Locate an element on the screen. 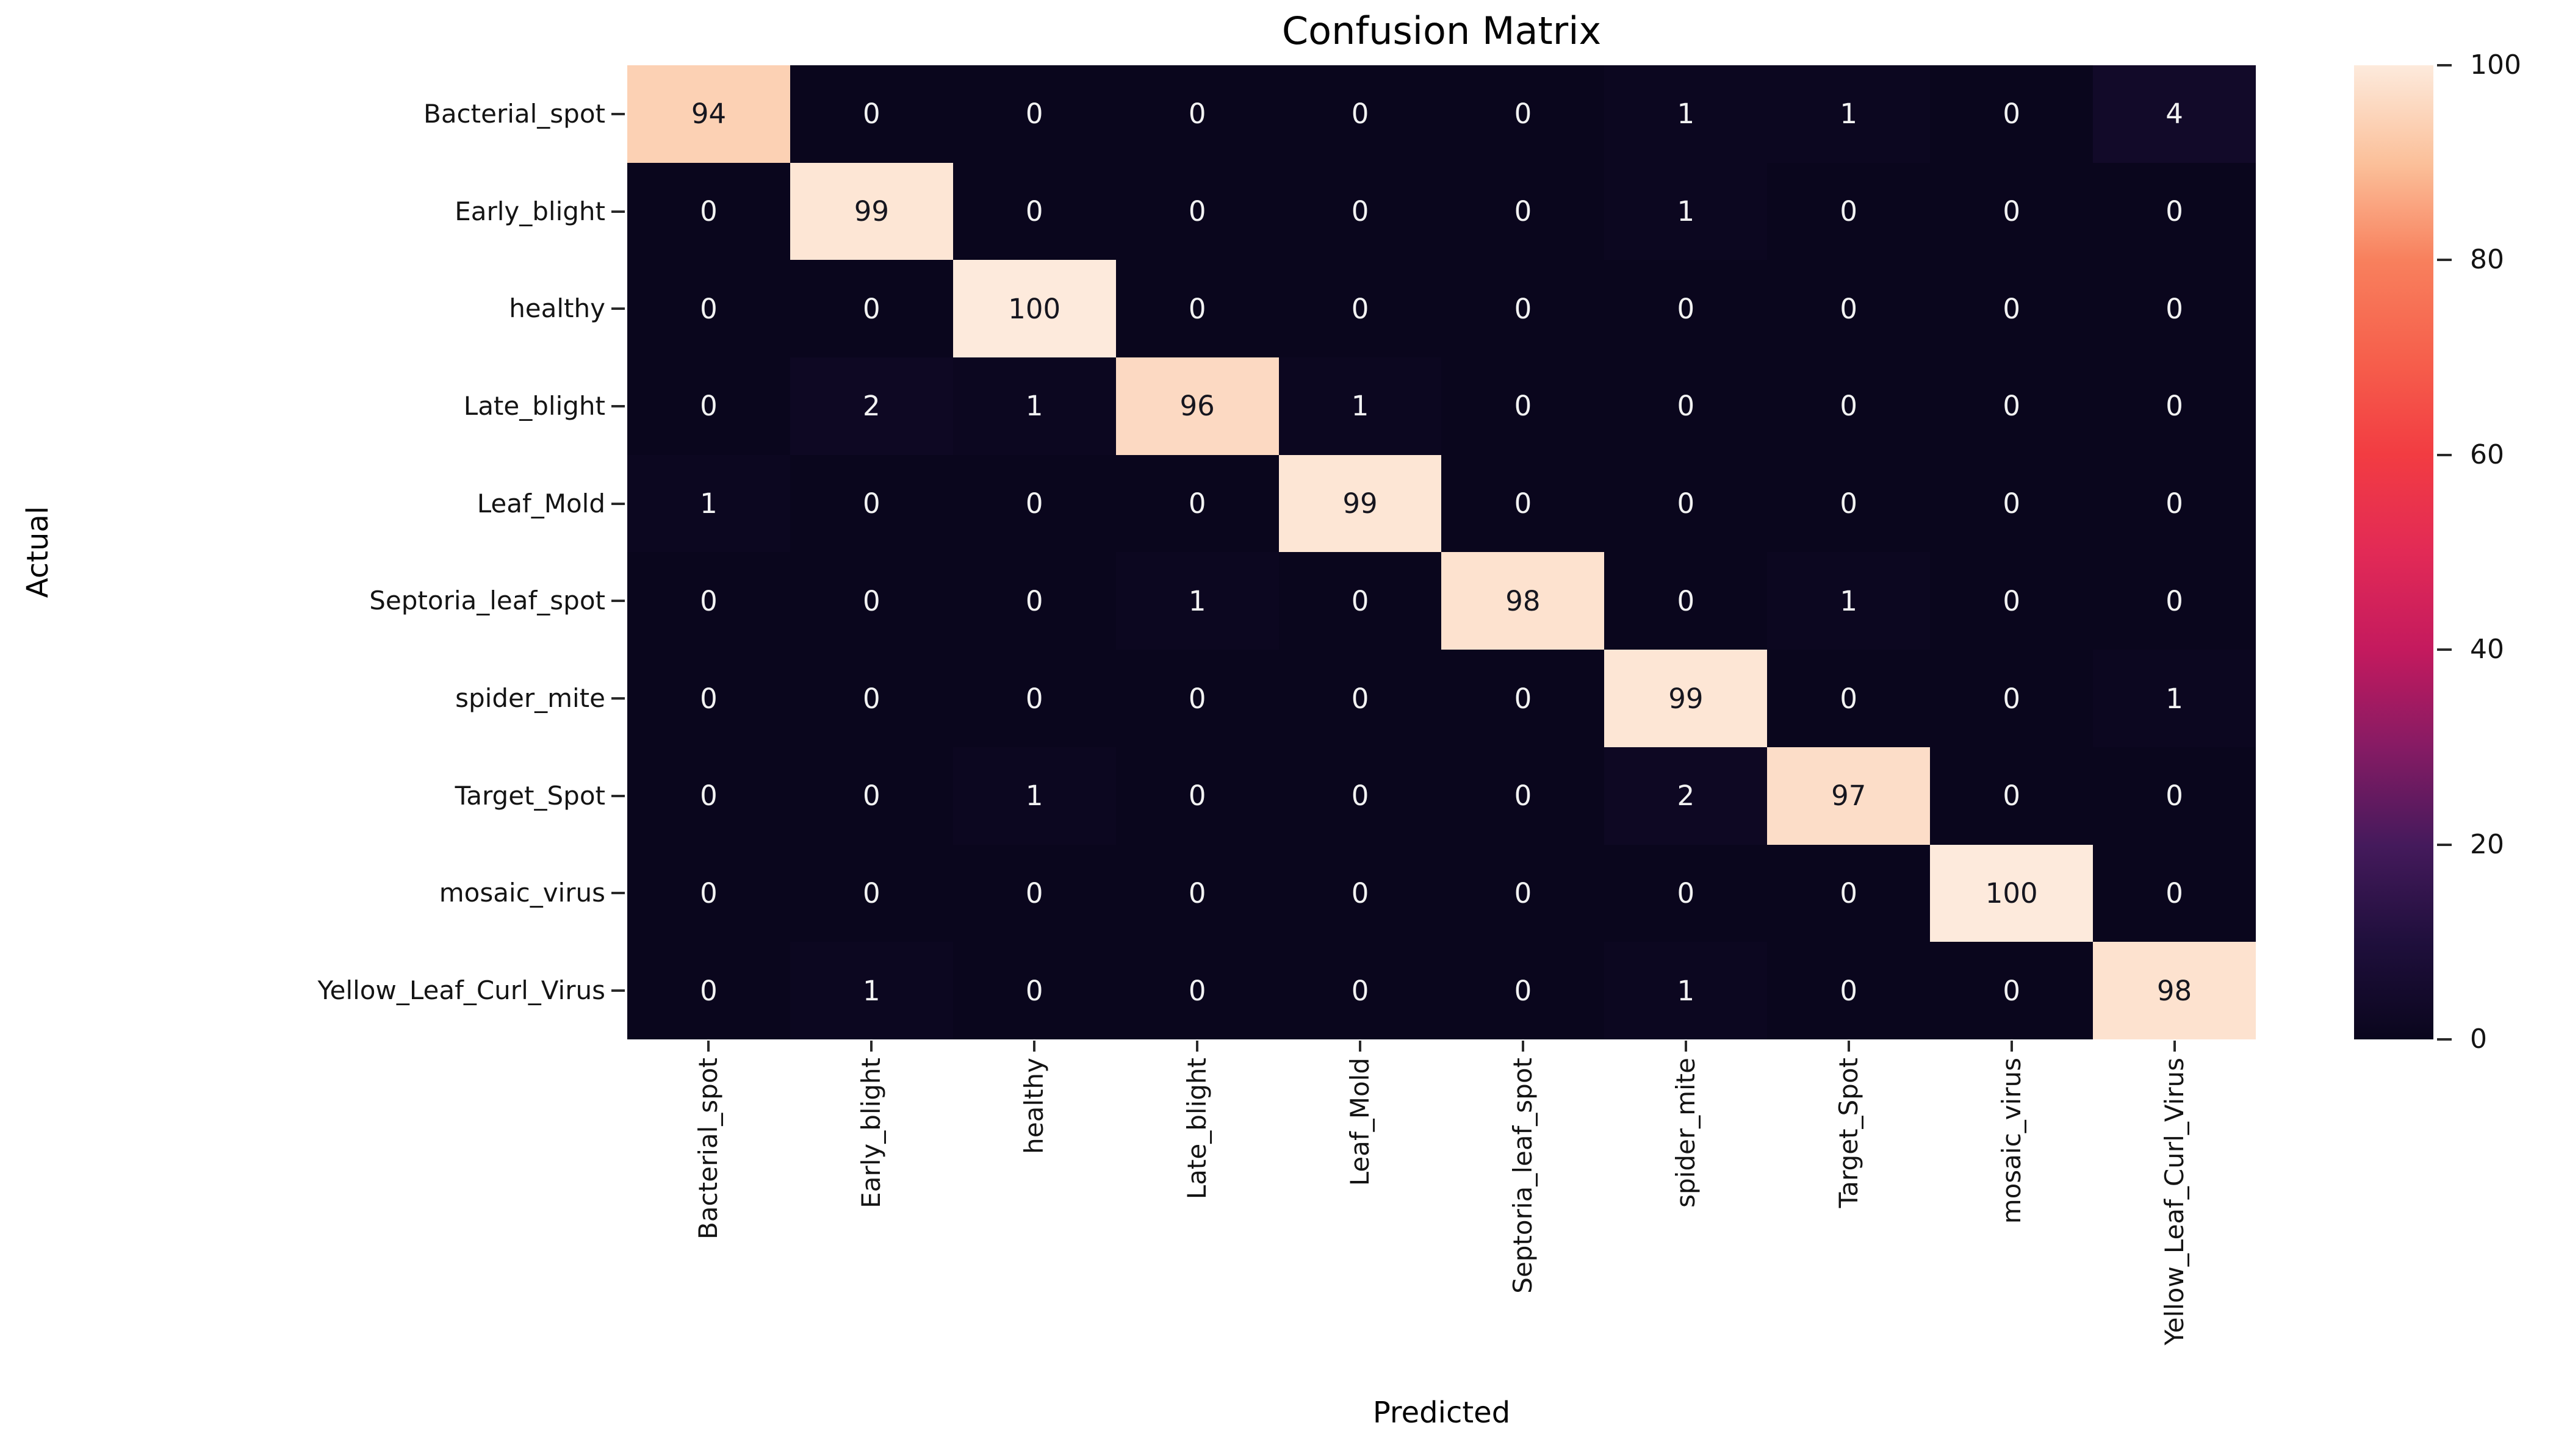 This screenshot has width=2567, height=1456. x-tick-label: mosaic_virus is located at coordinates (2011, 1141).